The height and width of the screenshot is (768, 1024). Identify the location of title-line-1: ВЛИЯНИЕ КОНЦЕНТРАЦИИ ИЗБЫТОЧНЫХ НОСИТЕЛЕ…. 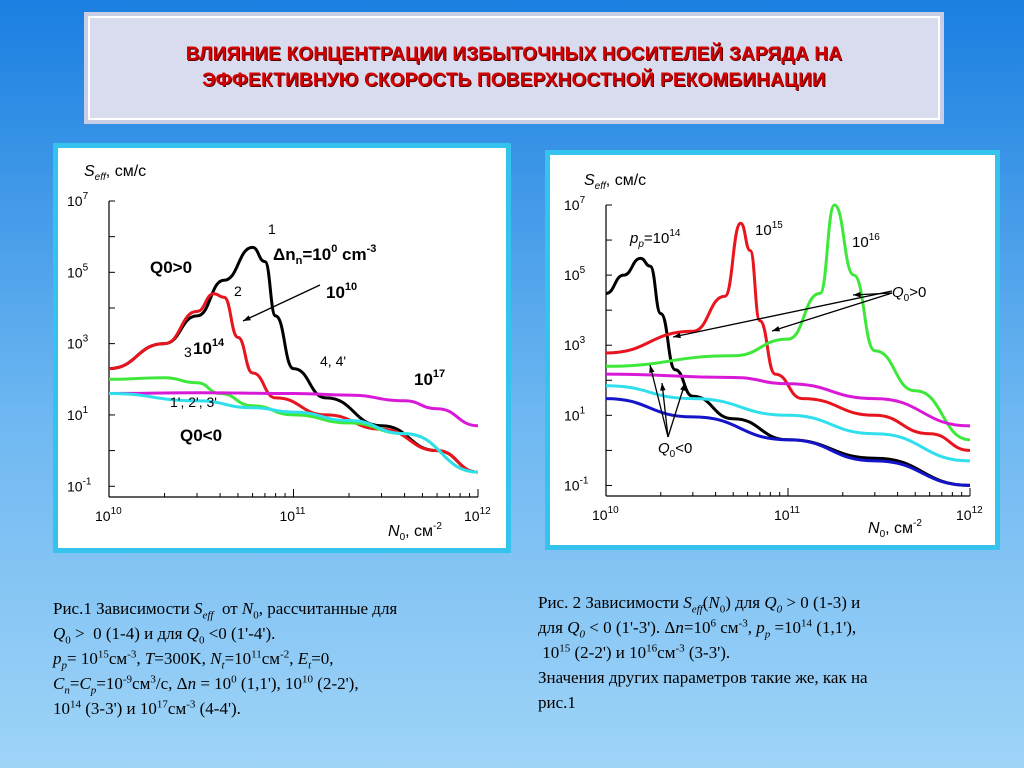
(514, 54).